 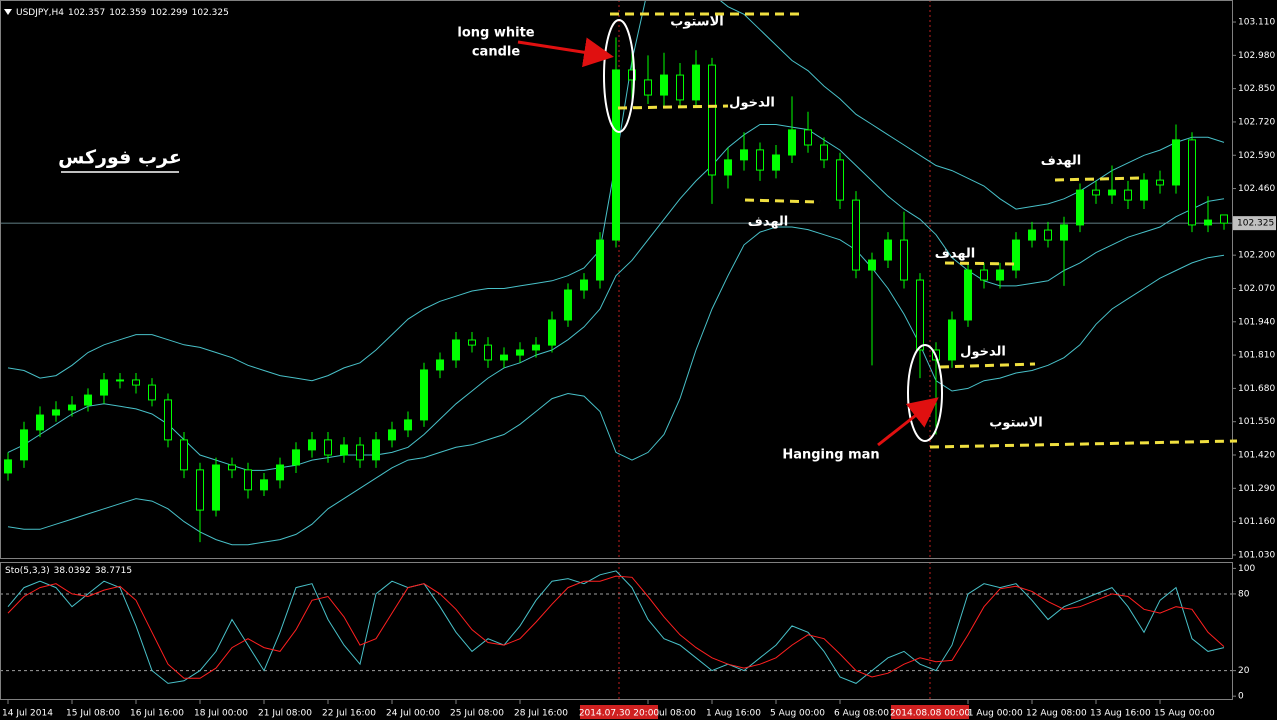 I want to click on low-value: 102.299, so click(x=168, y=13).